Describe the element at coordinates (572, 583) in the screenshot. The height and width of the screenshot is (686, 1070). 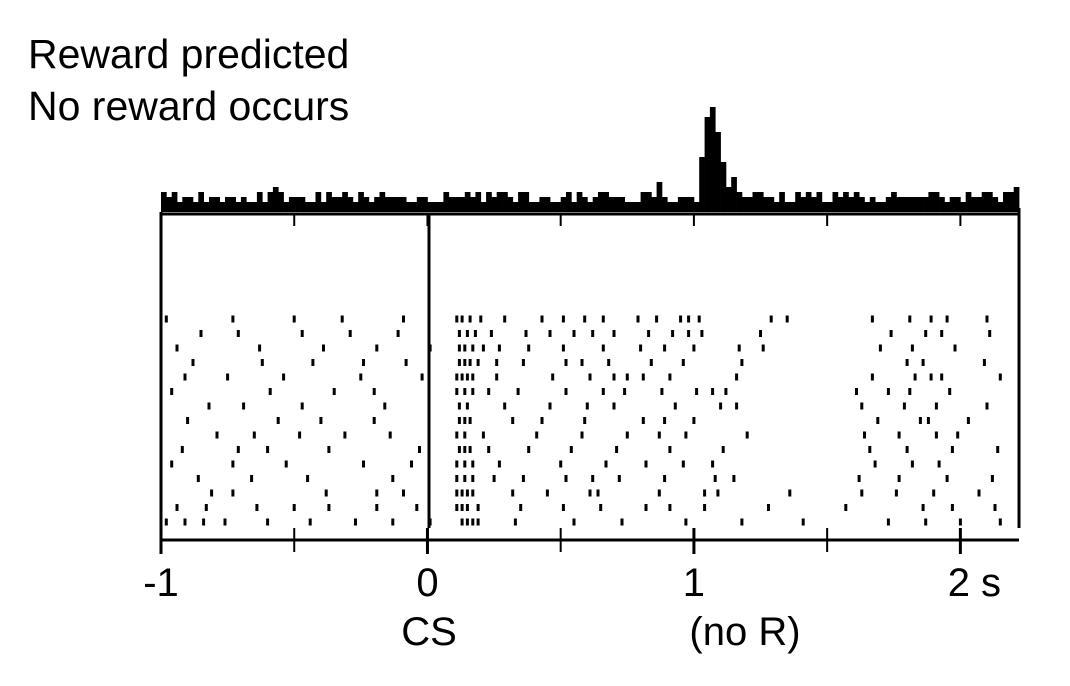
I see `x-axis-labels: -1 0 1 2 s` at that location.